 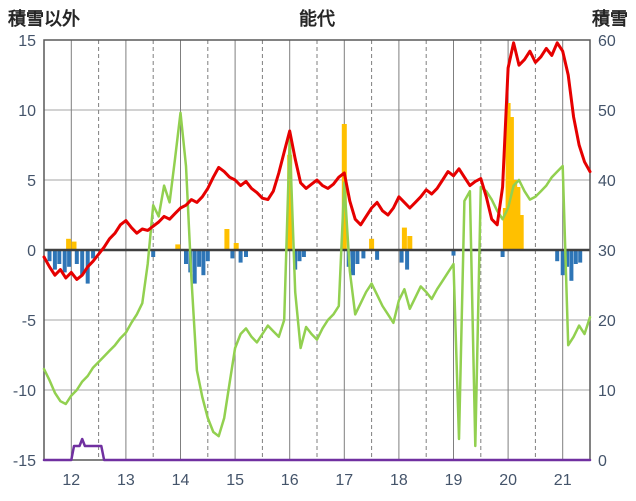 I want to click on x-tick-label: 15, so click(x=235, y=480).